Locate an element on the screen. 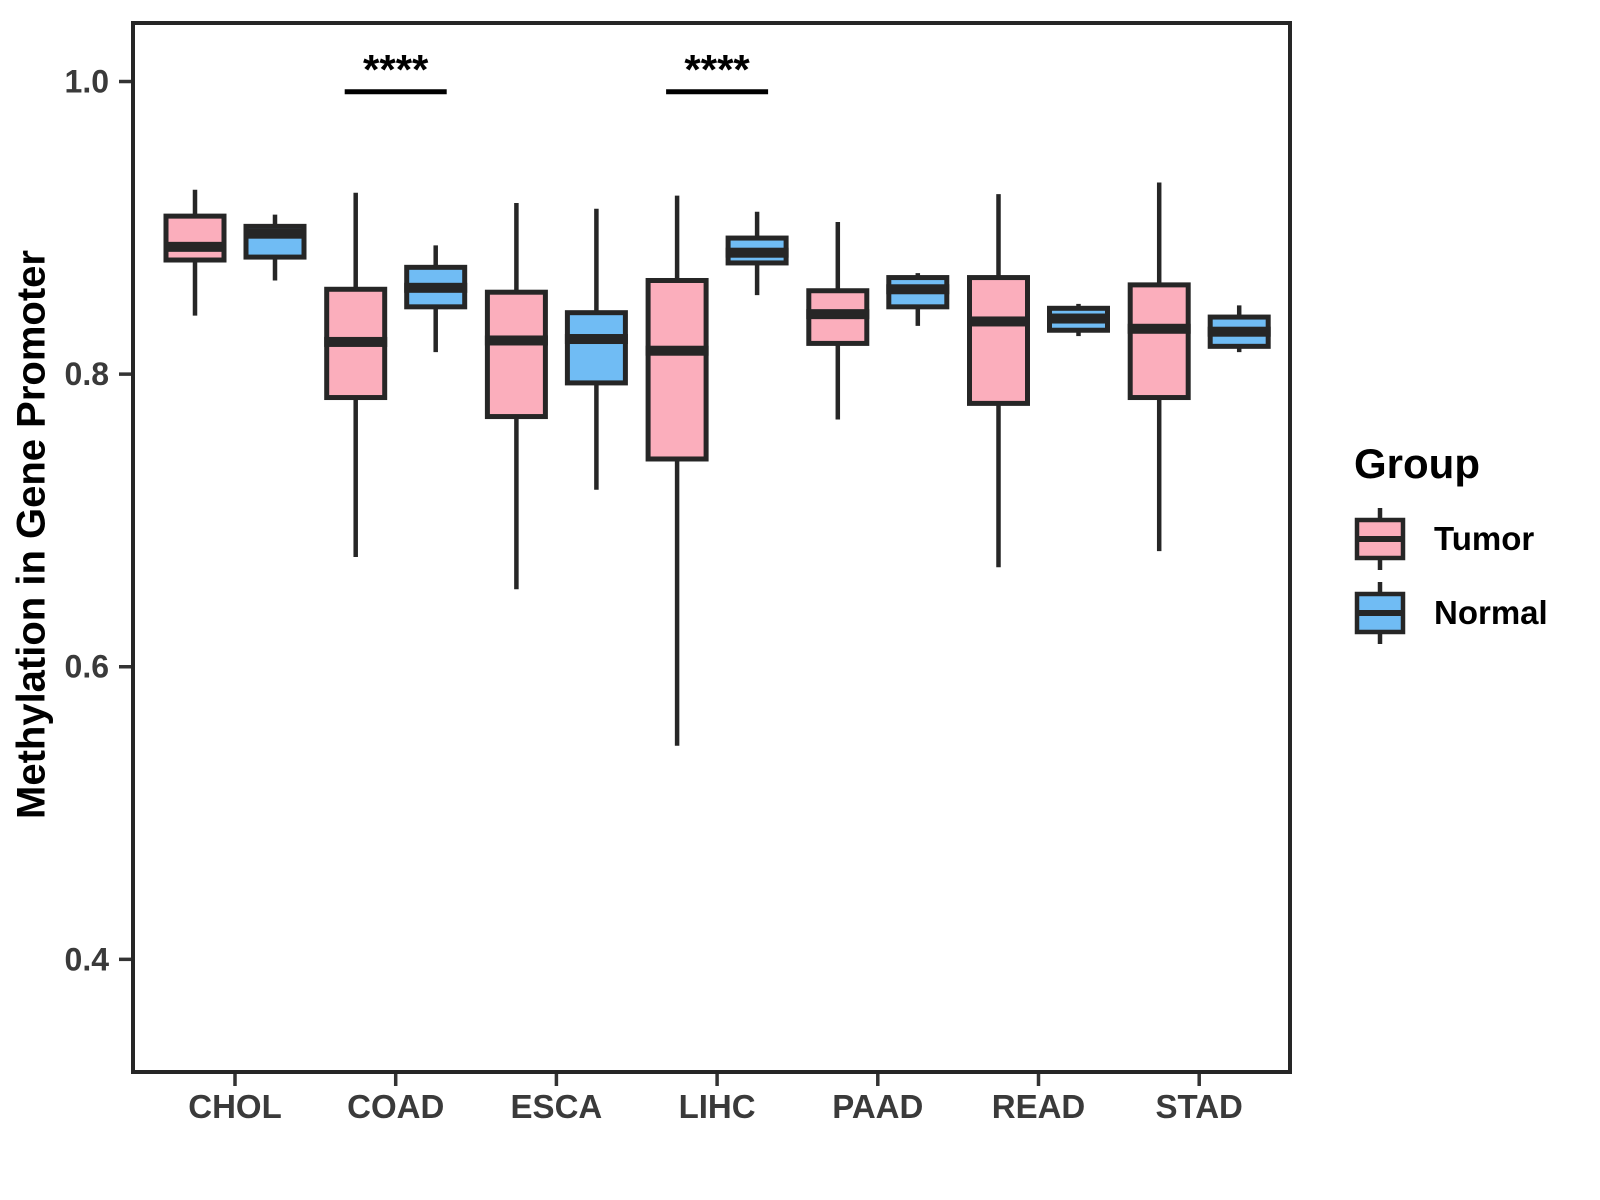 The width and height of the screenshot is (1600, 1200). median-tumor-COAD is located at coordinates (356, 341).